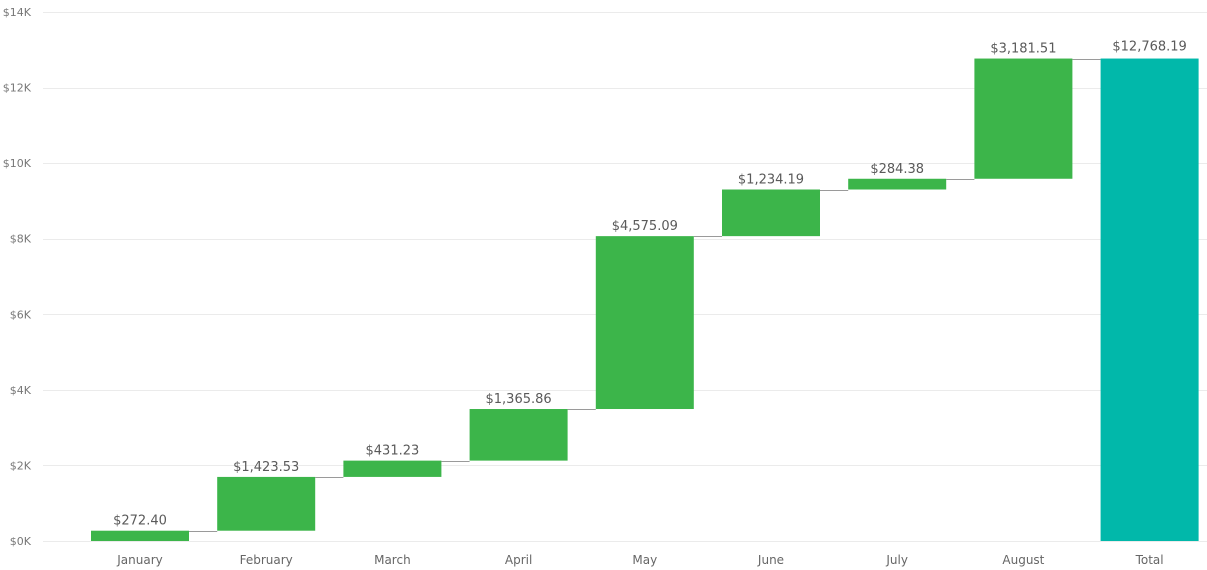  What do you see at coordinates (266, 503) in the screenshot?
I see `bar-february` at bounding box center [266, 503].